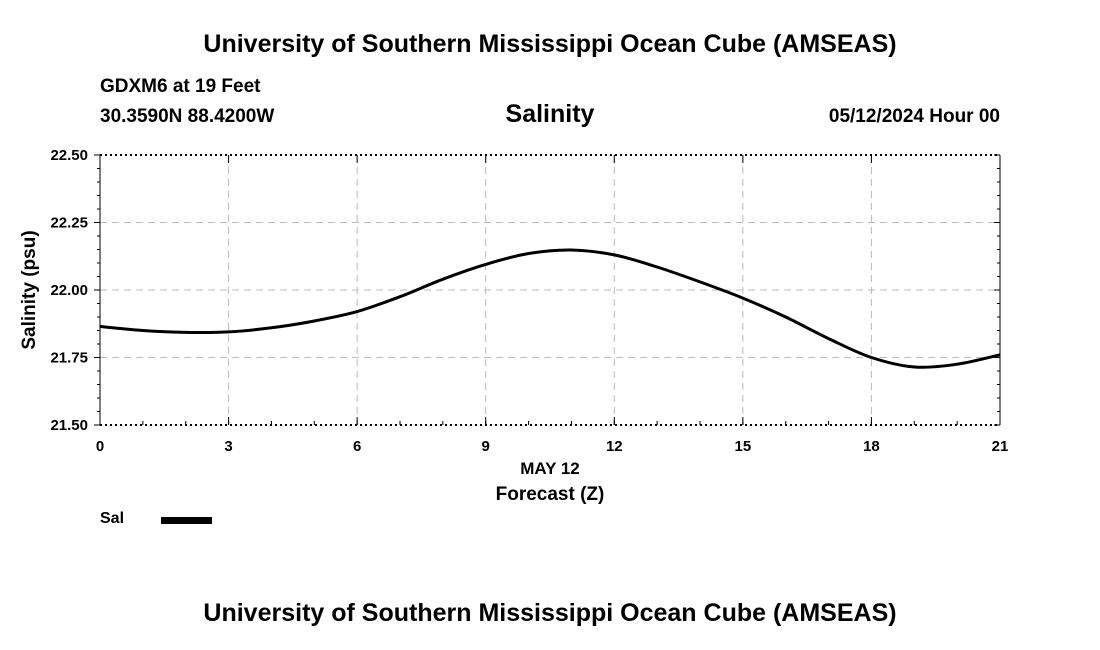 The height and width of the screenshot is (650, 1100). Describe the element at coordinates (187, 116) in the screenshot. I see `coordinates-label: 30.3590N 88.4200W` at that location.